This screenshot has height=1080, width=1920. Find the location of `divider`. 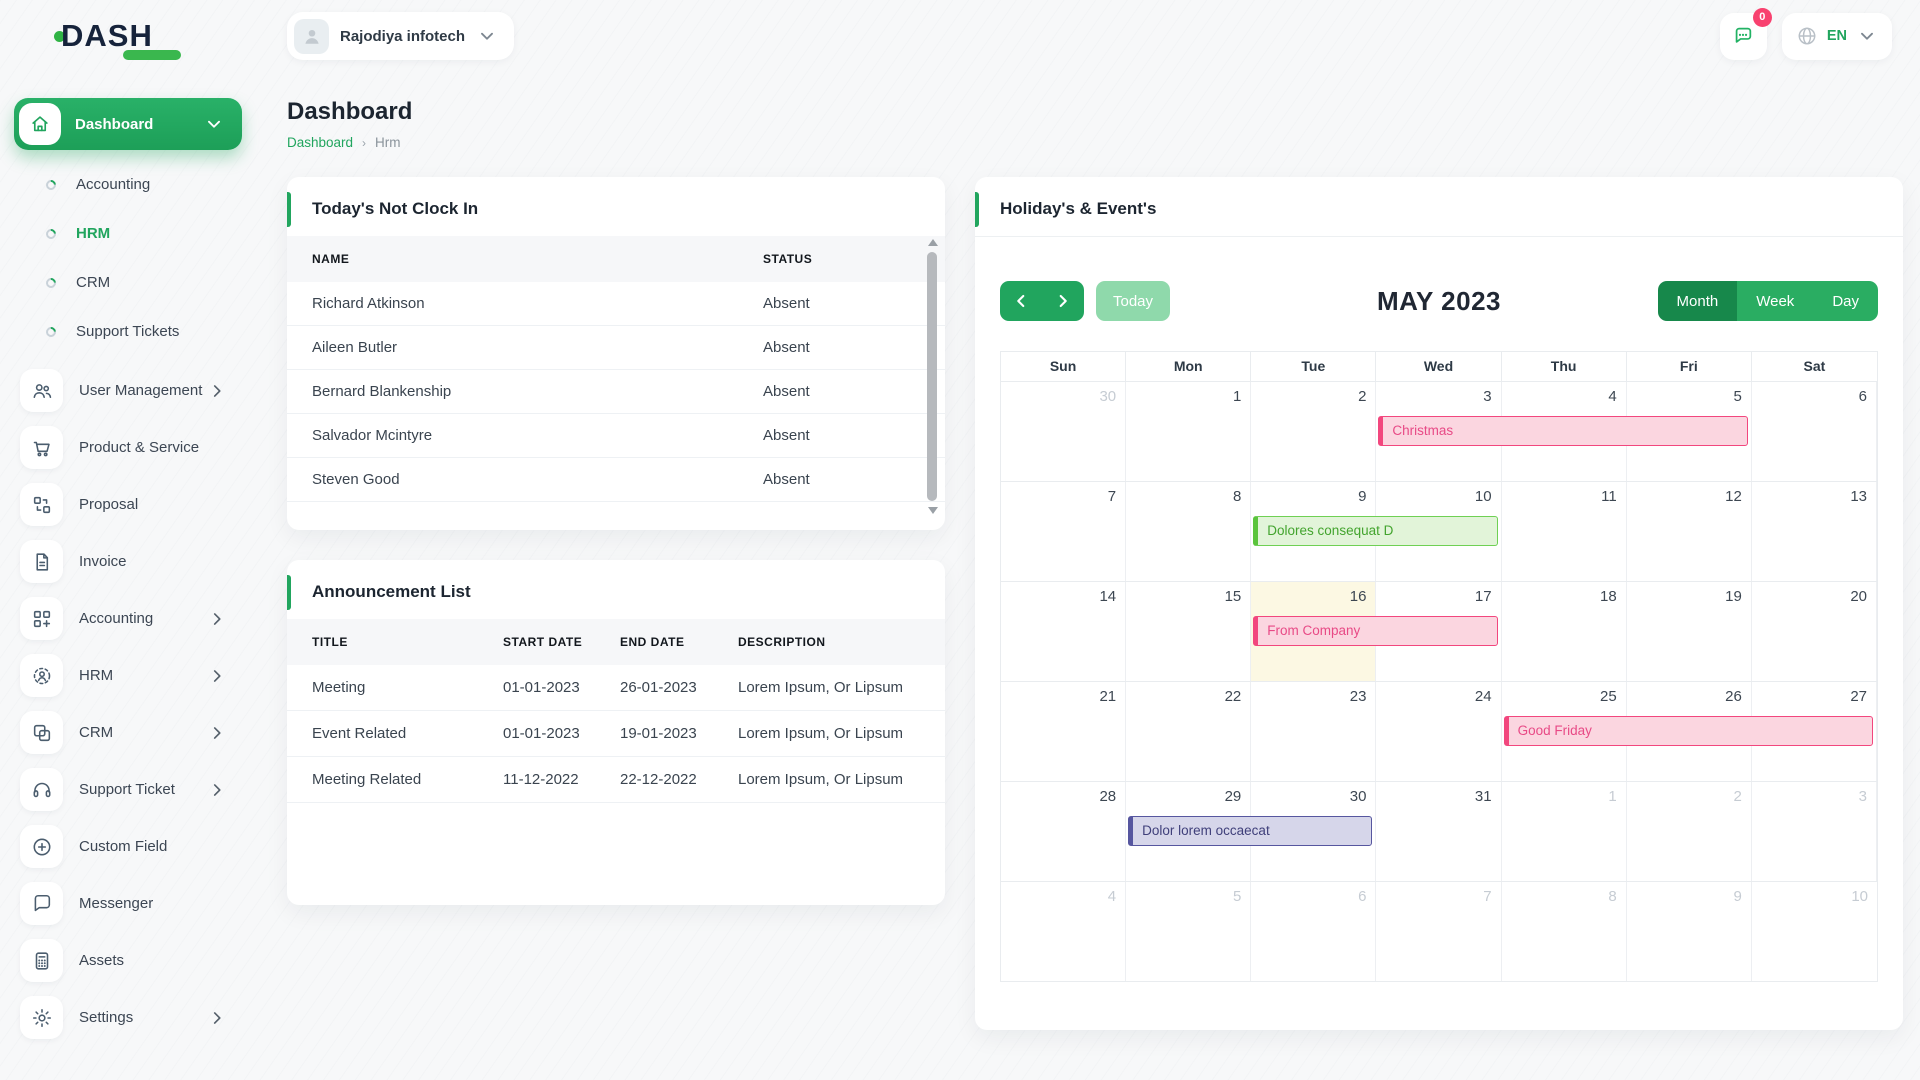

divider is located at coordinates (1439, 236).